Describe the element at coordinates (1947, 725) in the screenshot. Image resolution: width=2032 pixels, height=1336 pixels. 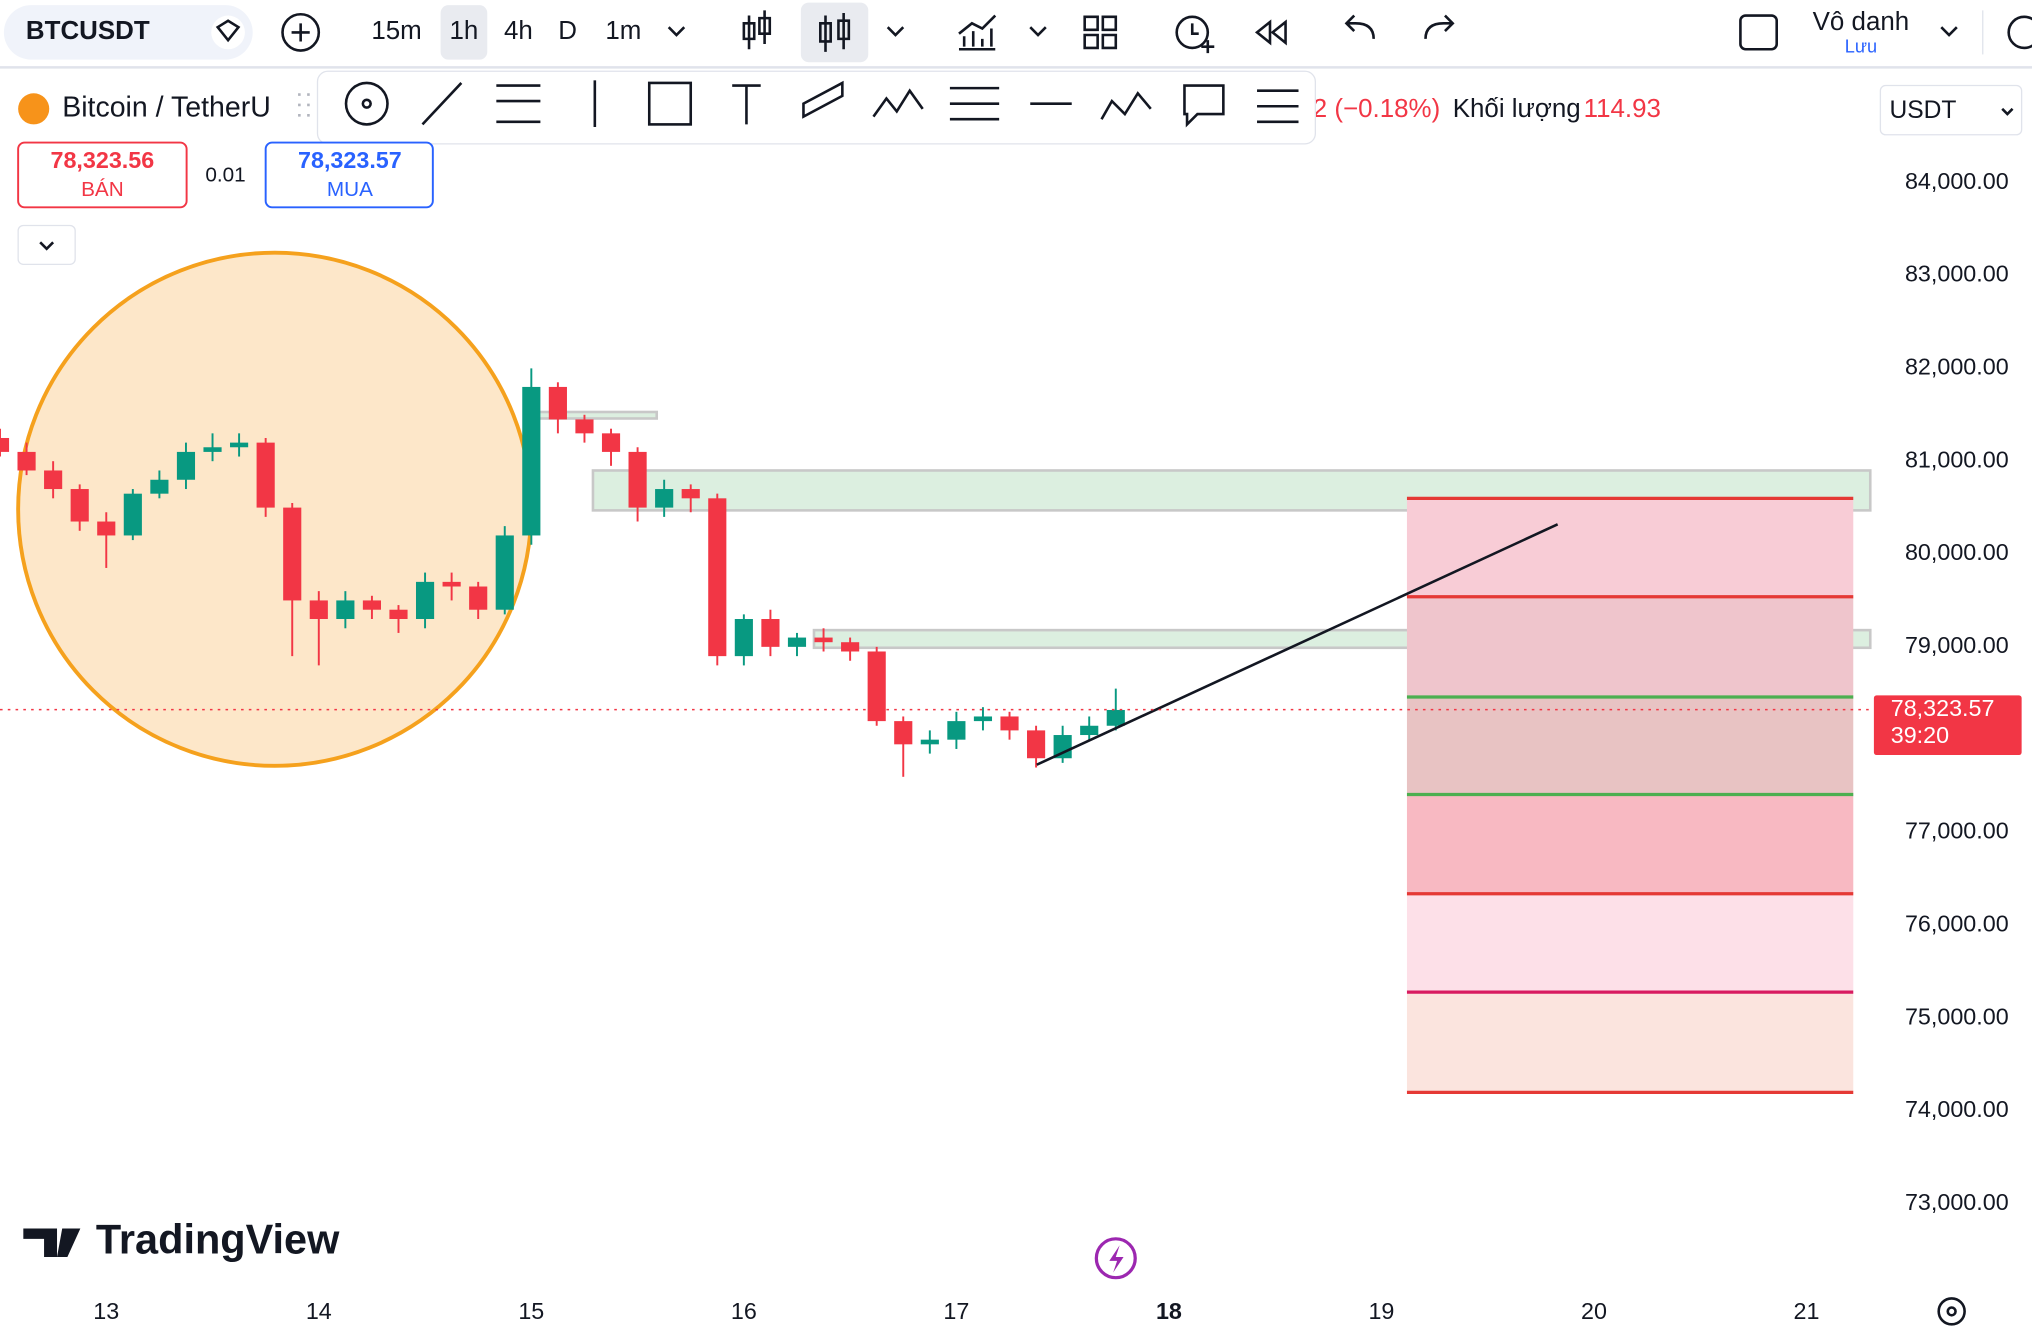
I see `price-label-box` at that location.